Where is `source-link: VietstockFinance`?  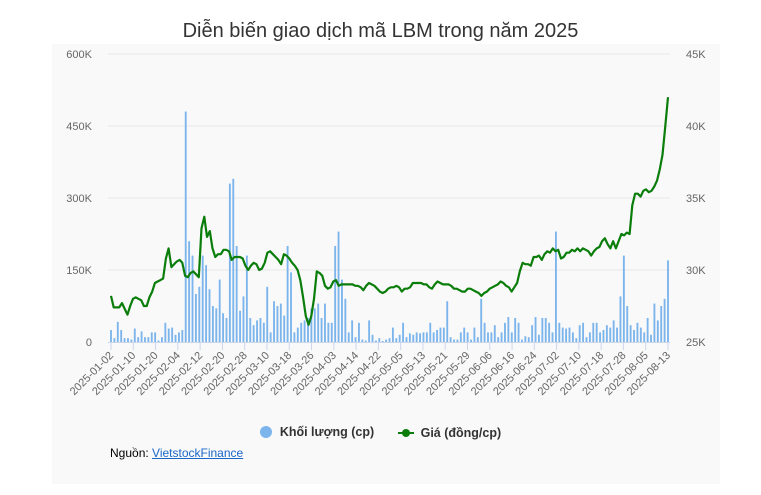
source-link: VietstockFinance is located at coordinates (198, 453).